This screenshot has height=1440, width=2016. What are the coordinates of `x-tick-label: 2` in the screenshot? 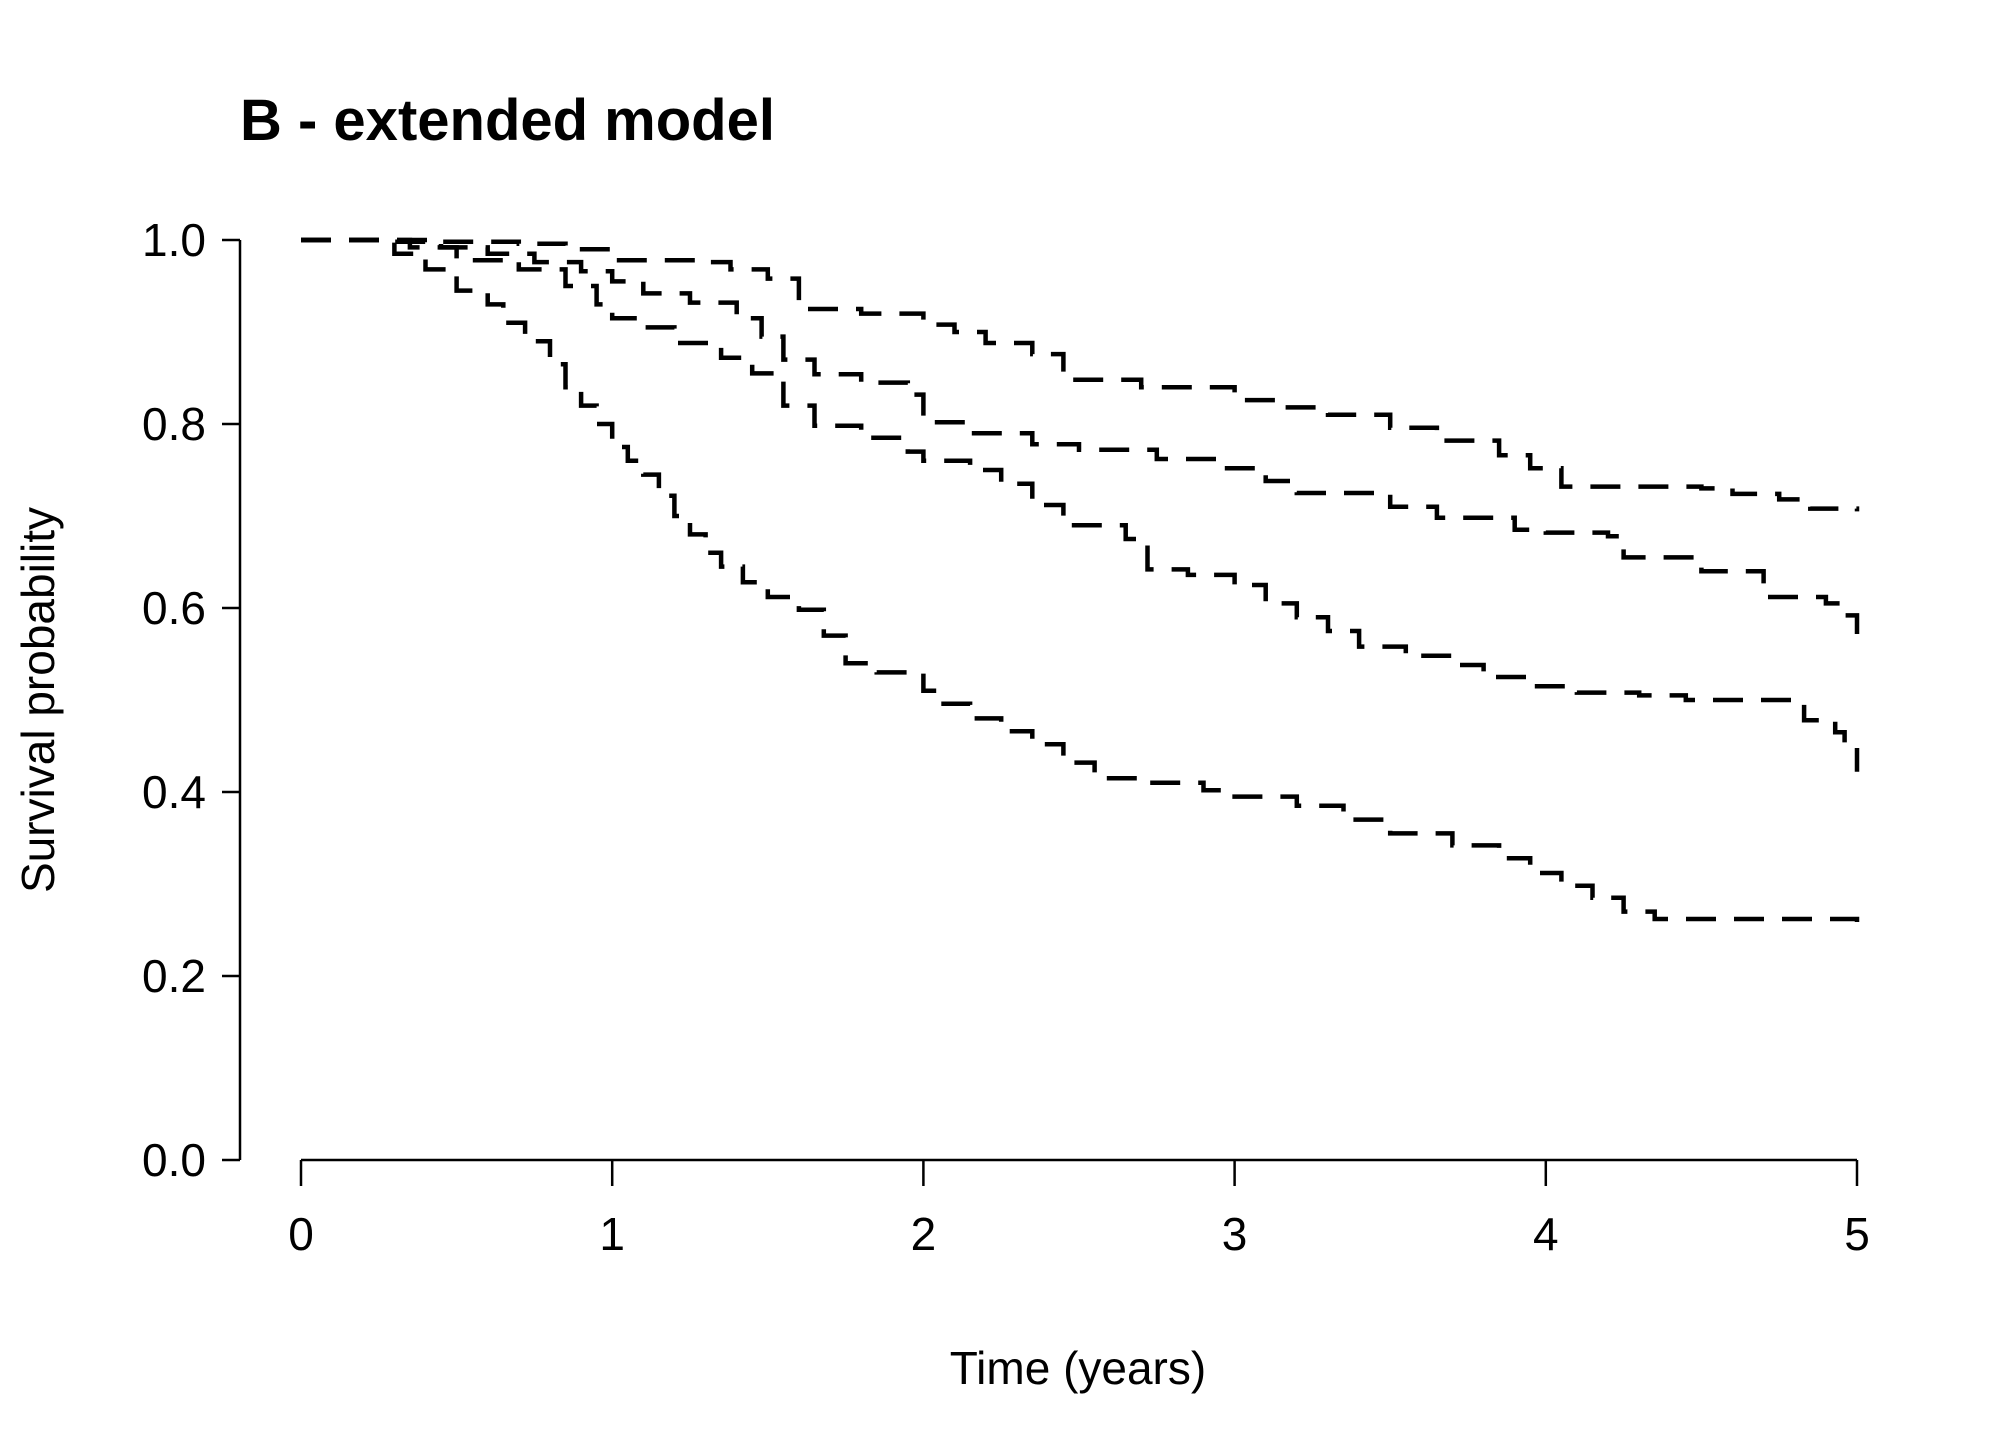 It's located at (924, 1234).